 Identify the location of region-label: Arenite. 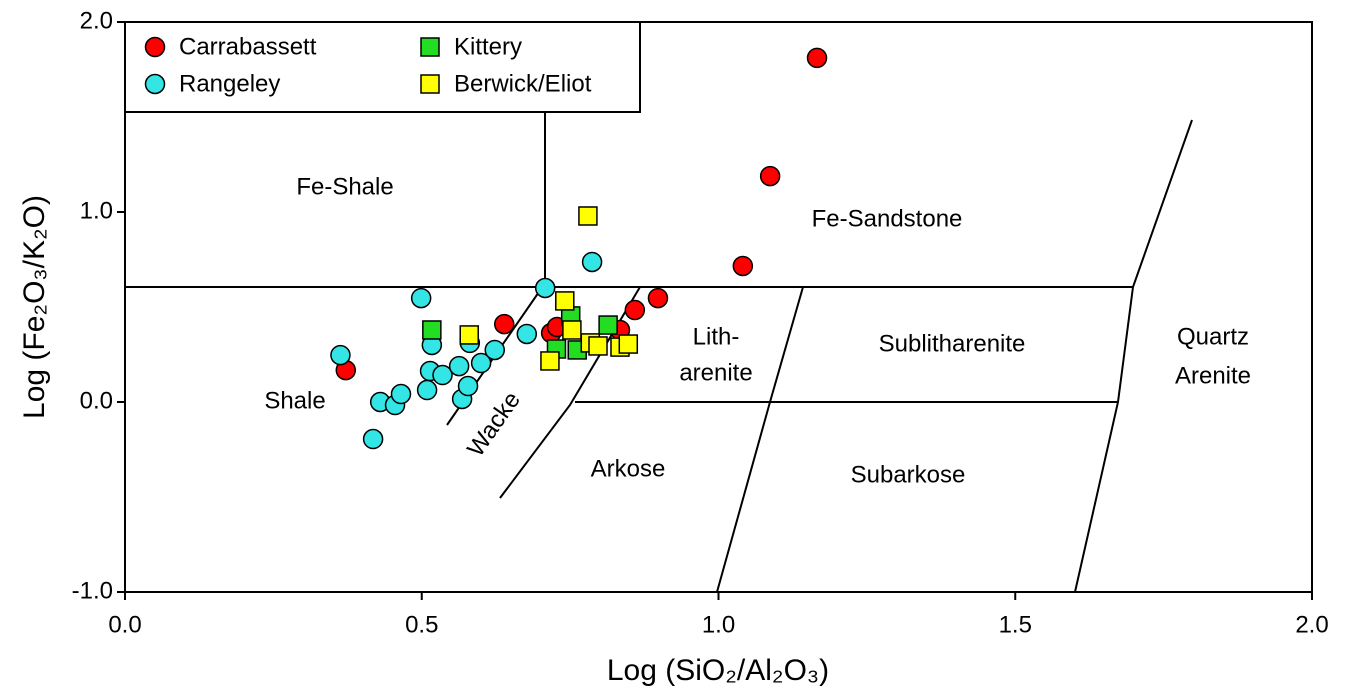
(1213, 375).